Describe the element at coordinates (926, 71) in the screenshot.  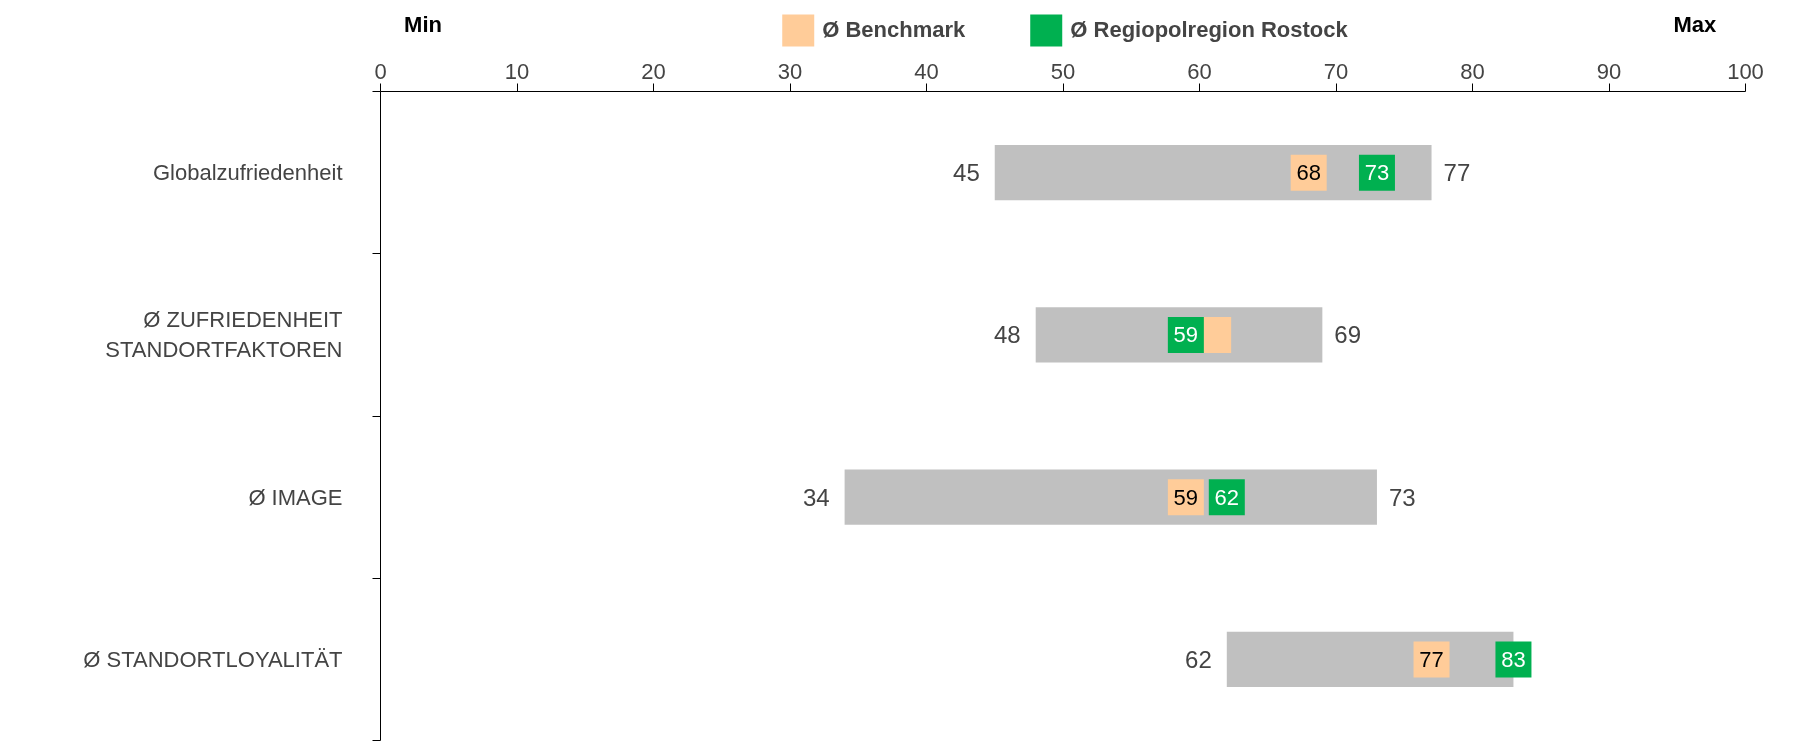
I see `x-tick-label: 40` at that location.